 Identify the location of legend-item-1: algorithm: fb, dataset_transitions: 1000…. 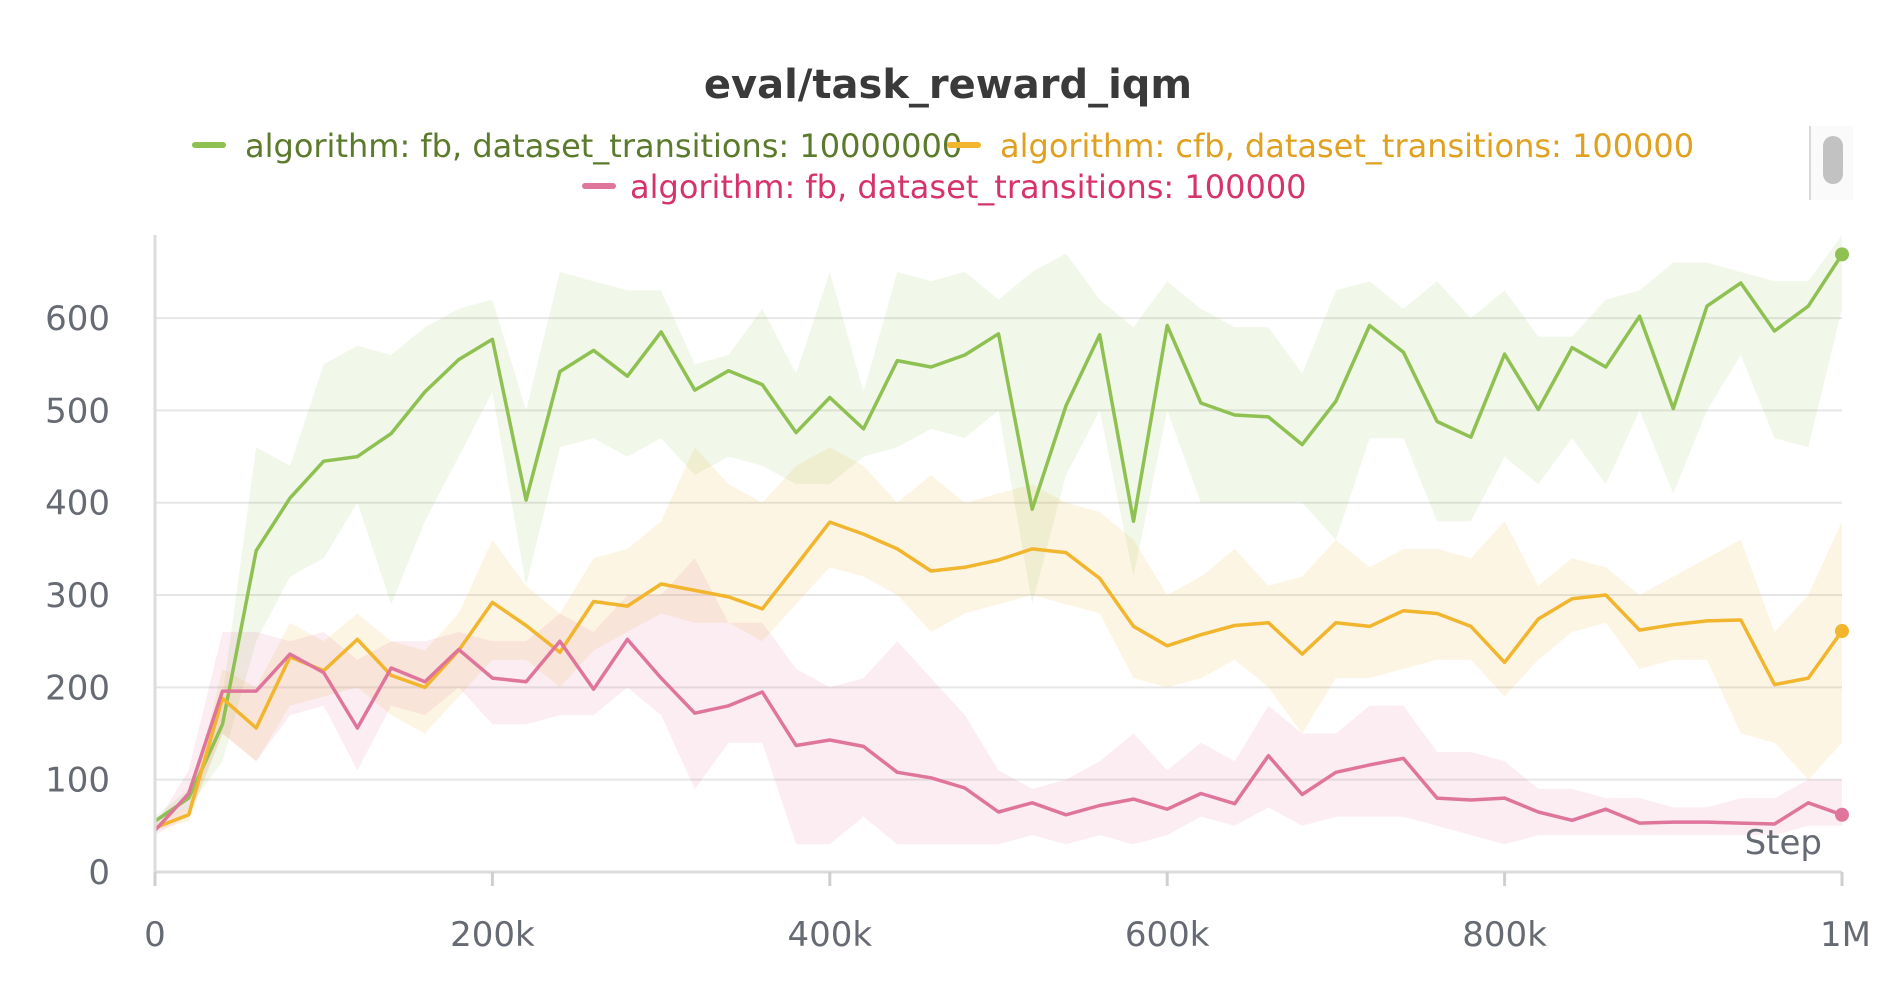
(577, 146).